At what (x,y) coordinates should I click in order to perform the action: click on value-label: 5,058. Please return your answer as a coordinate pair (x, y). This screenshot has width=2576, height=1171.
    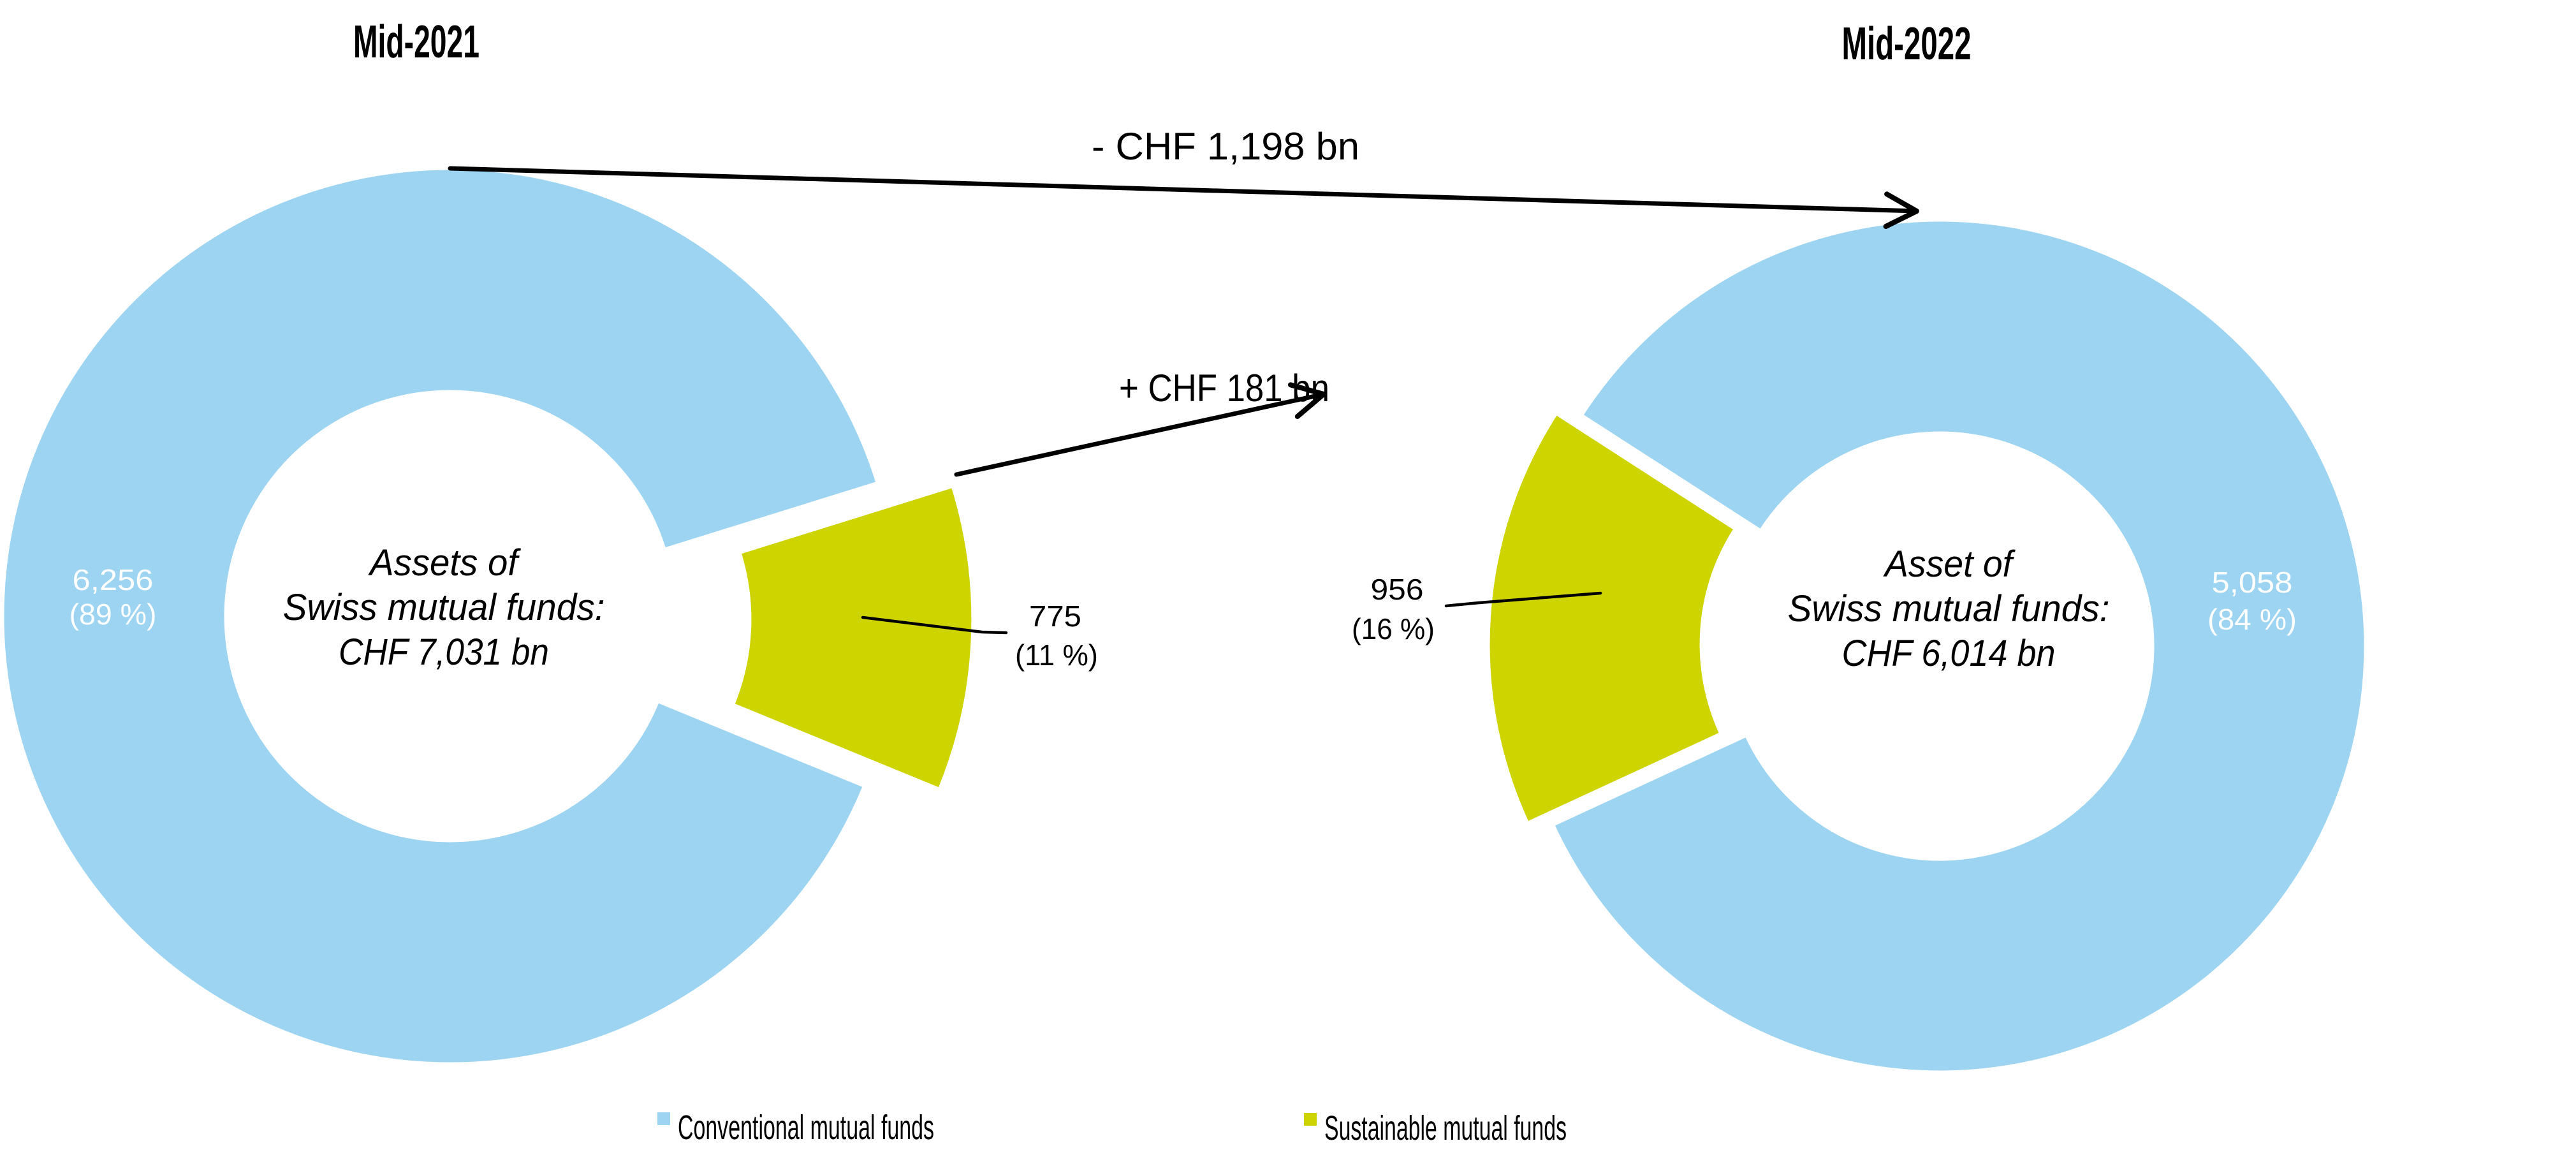
    Looking at the image, I should click on (2252, 582).